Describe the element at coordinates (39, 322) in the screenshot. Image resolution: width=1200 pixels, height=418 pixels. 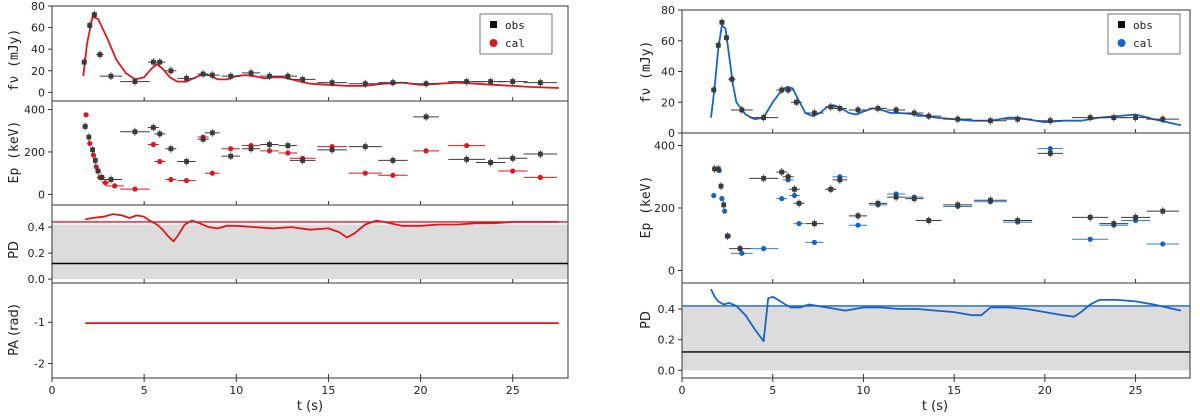
I see `left-pa-ytick-label: -1` at that location.